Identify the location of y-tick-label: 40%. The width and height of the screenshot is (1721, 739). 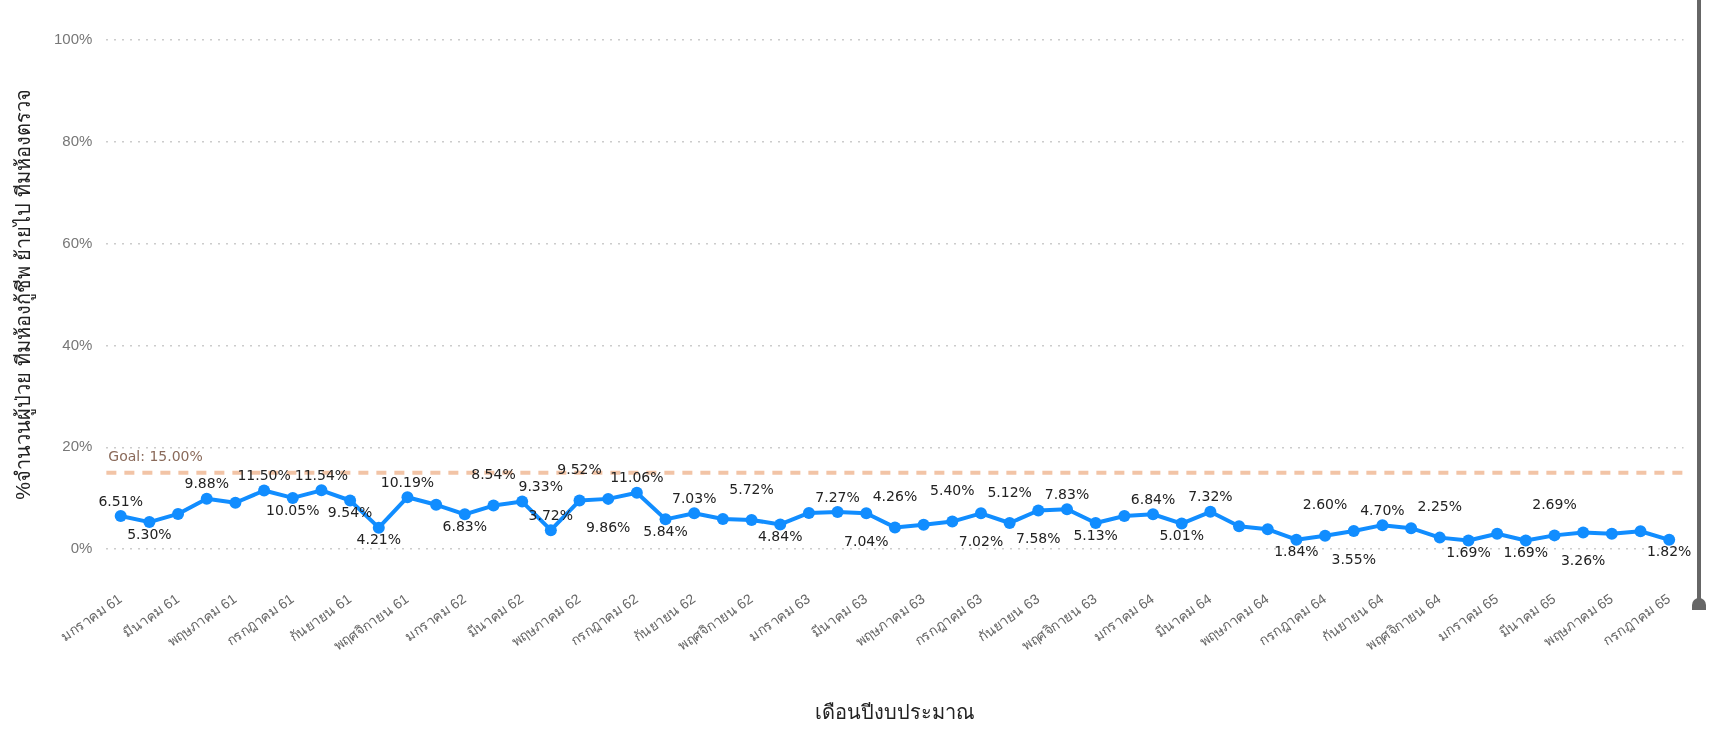
(77, 344).